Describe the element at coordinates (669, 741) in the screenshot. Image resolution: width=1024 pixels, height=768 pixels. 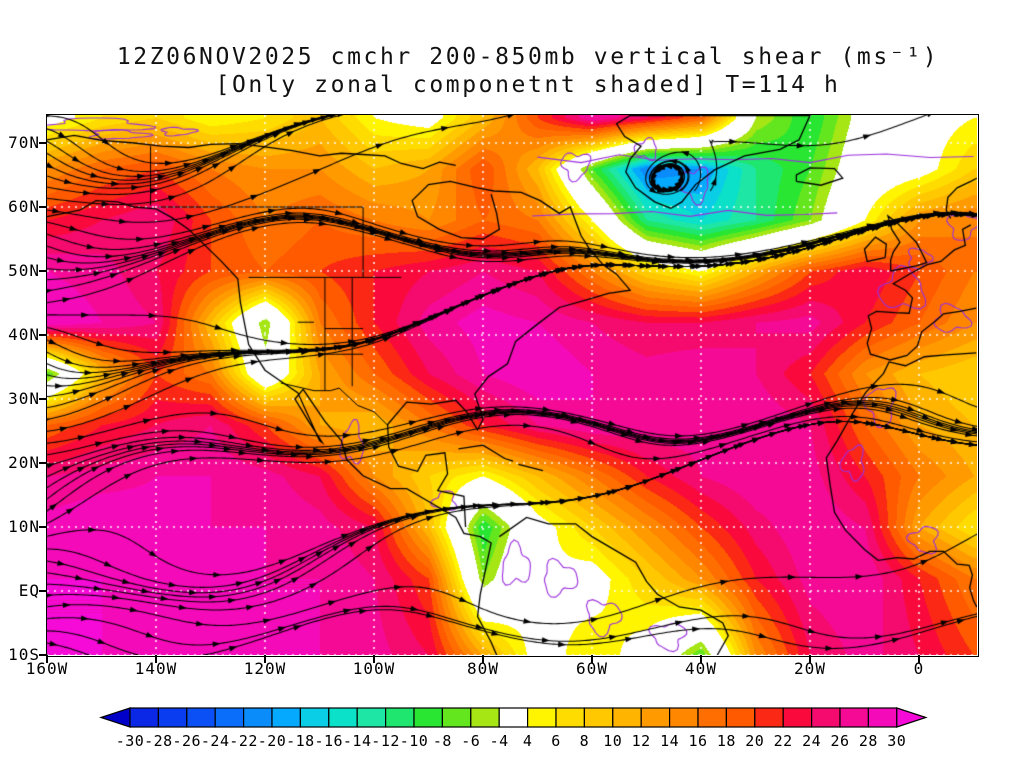
I see `colorbar-label: 14` at that location.